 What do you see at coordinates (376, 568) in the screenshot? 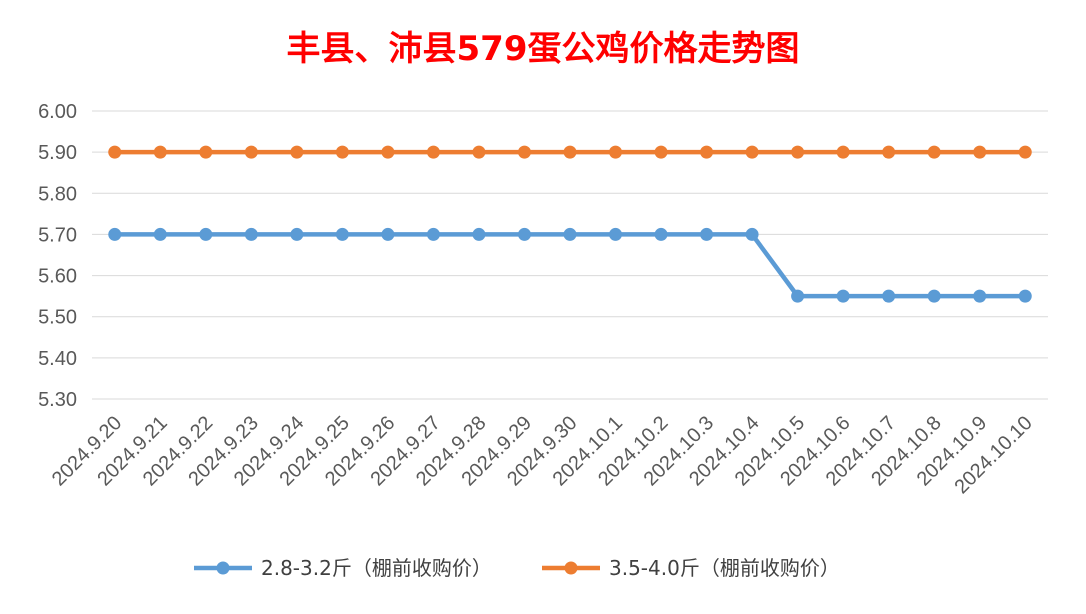
I see `legend-label: 2.8-3.2斤（棚前收购价）` at bounding box center [376, 568].